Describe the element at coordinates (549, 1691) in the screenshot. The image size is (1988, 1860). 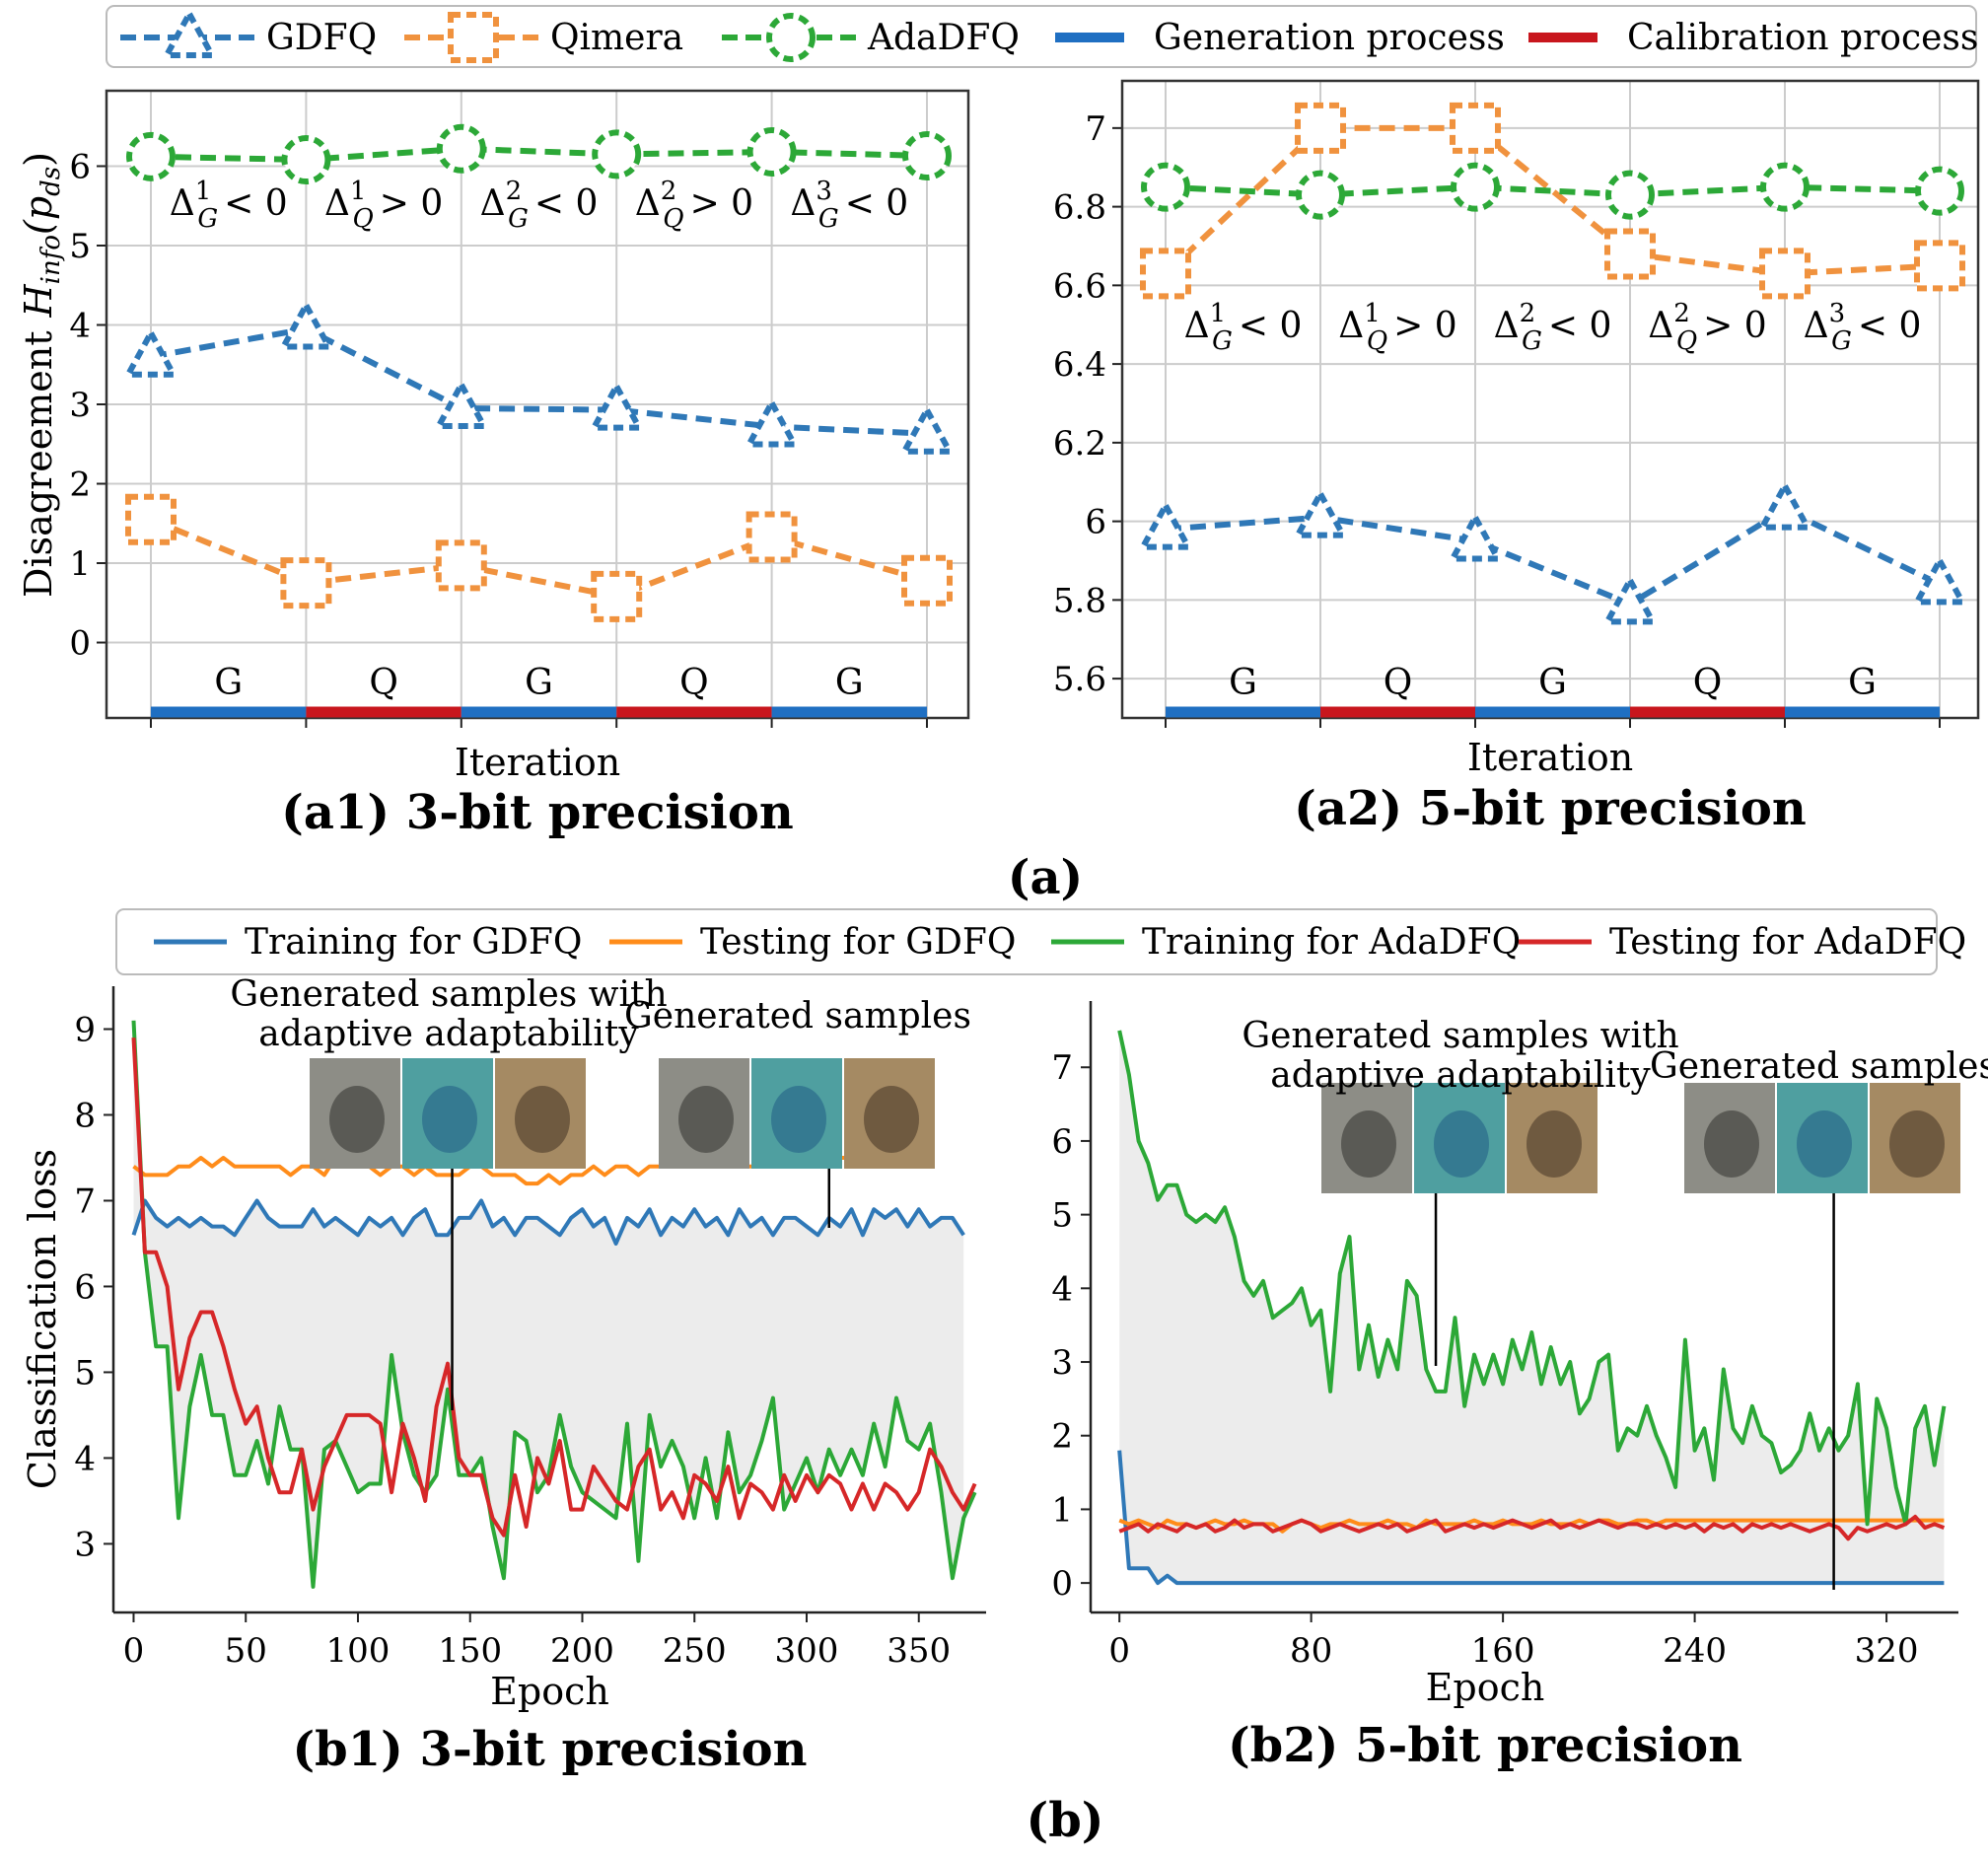
I see `b1-xlabel: Epoch` at that location.